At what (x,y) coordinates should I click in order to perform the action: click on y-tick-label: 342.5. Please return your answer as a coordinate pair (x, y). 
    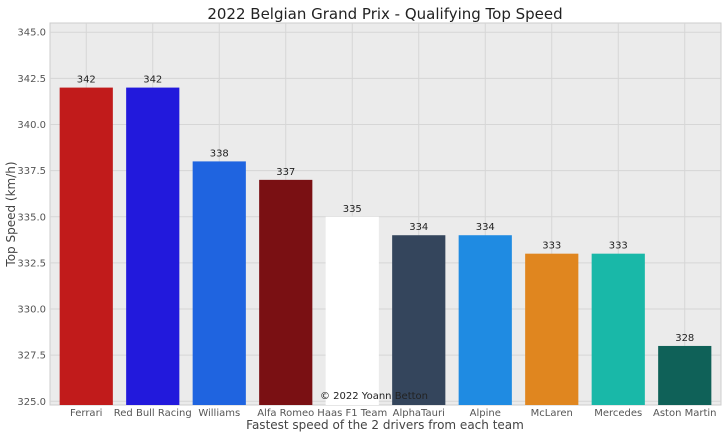
    Looking at the image, I should click on (31, 79).